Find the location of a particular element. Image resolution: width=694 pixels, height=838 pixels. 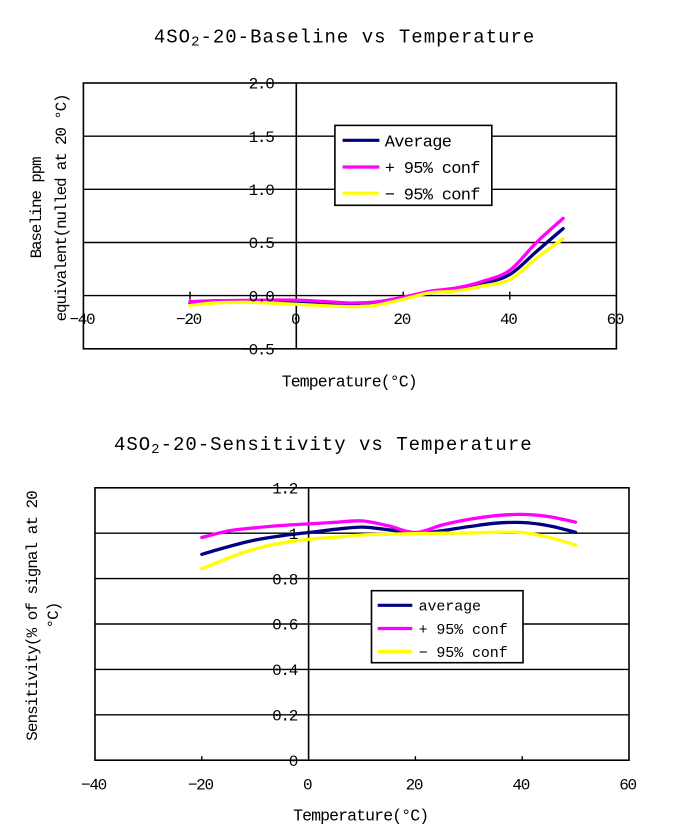

svg-text: 1 is located at coordinates (293, 535).